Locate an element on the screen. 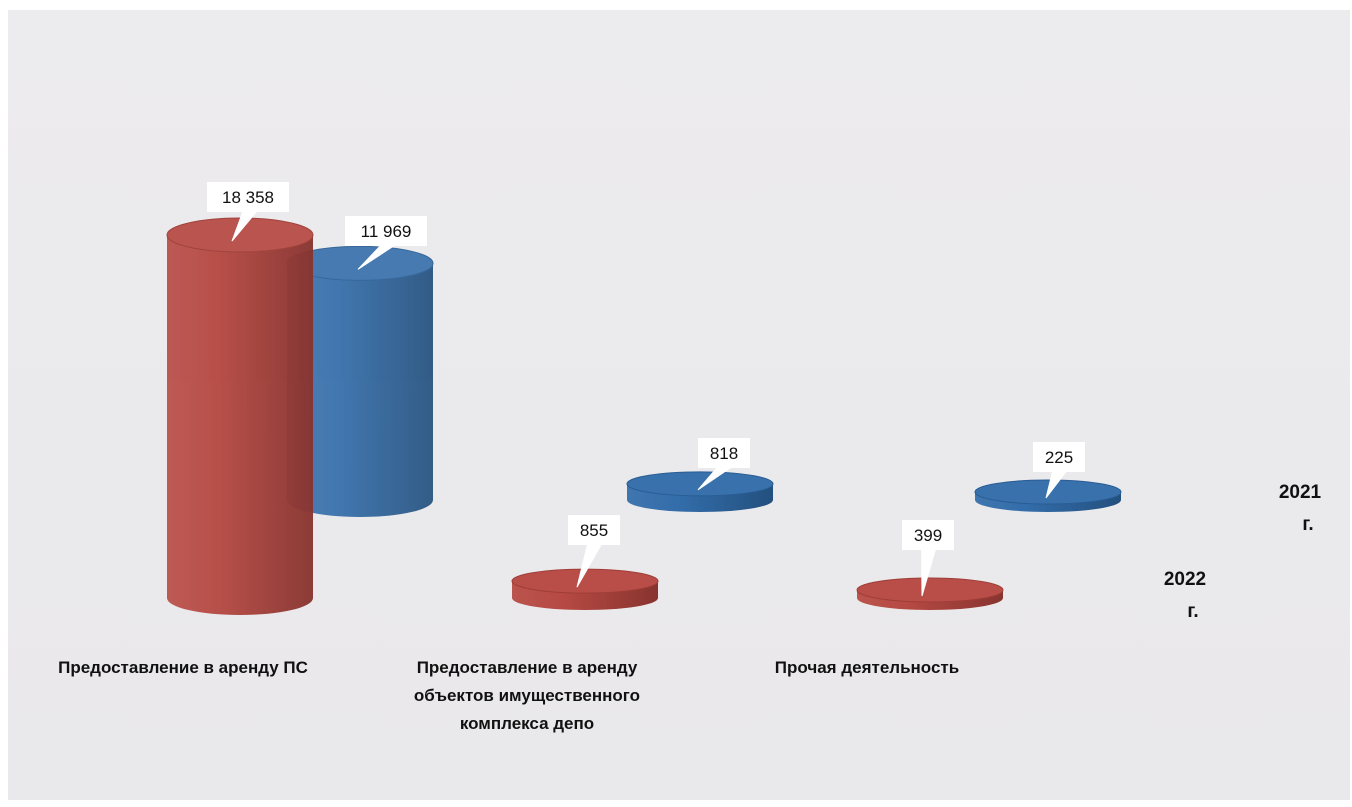  value-label: 18 358 is located at coordinates (248, 197).